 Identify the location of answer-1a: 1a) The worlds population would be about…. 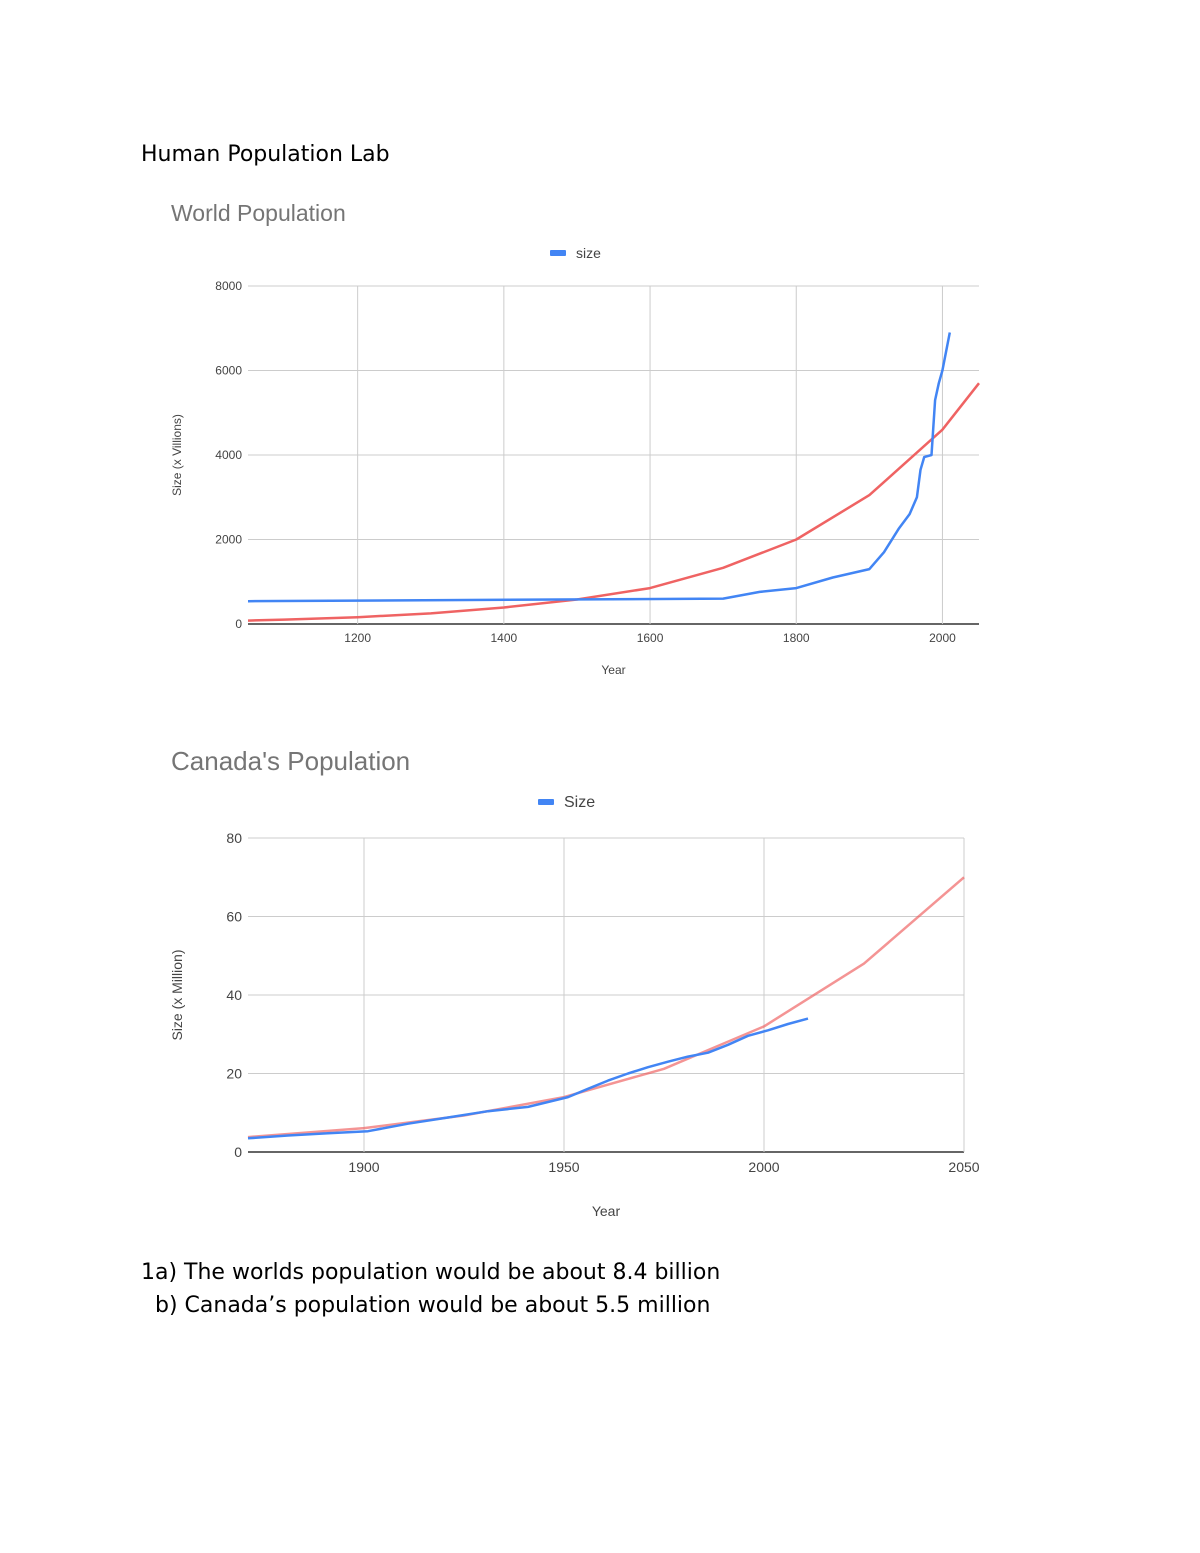
(431, 1272).